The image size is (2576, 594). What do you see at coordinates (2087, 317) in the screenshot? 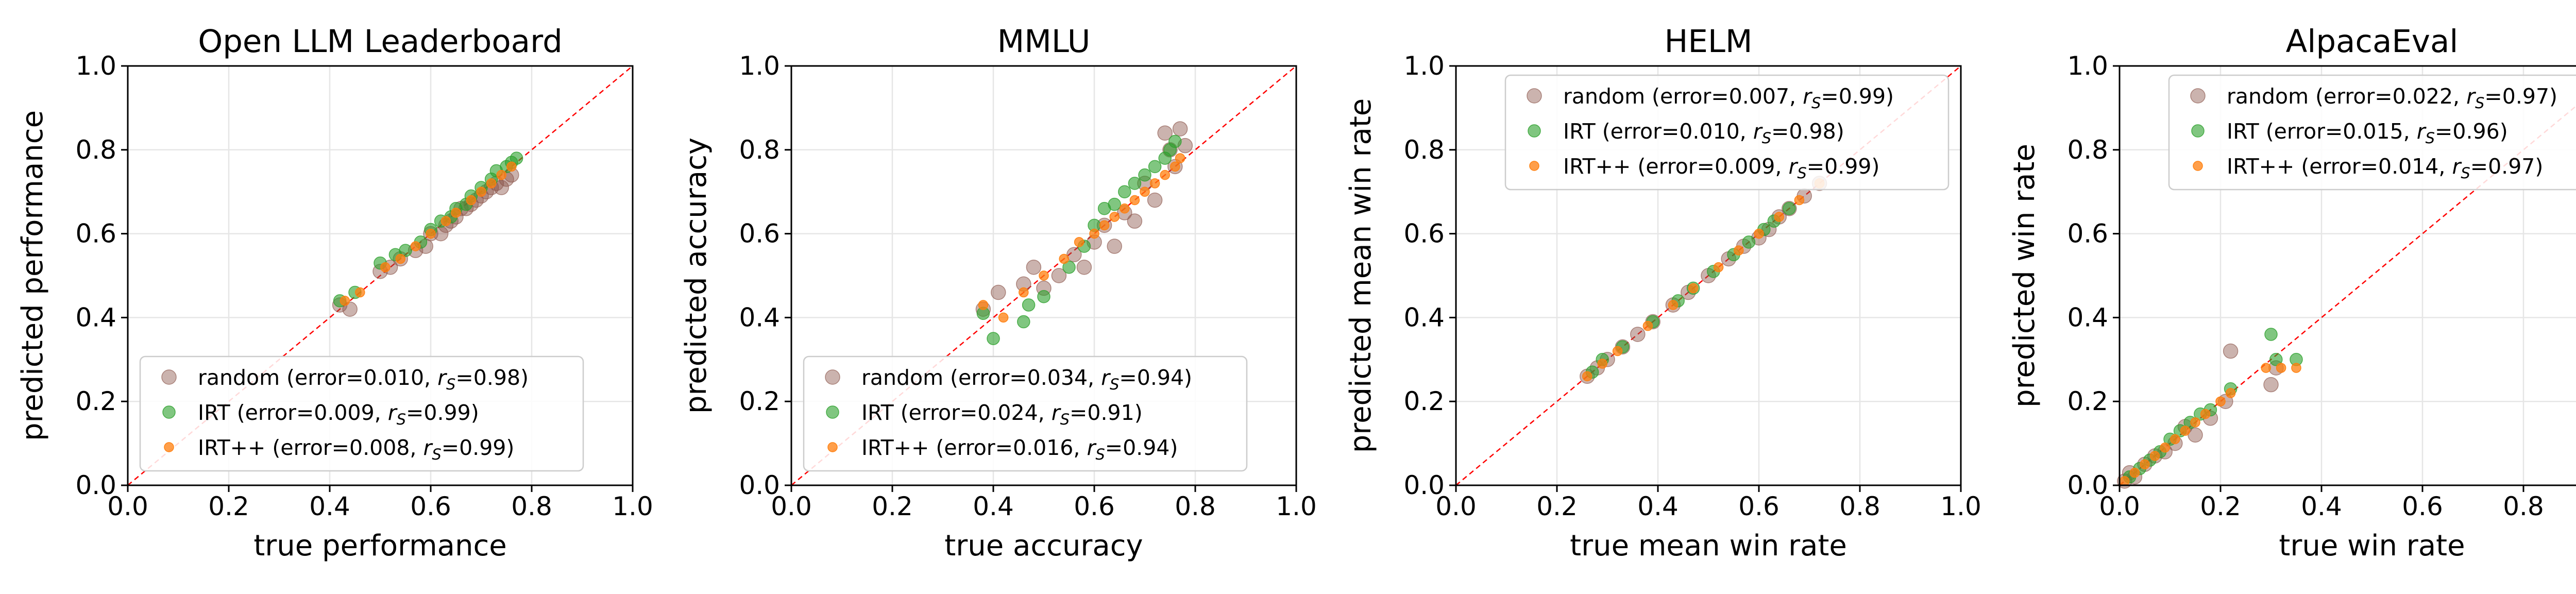
I see `y-tick-label: 0.4` at bounding box center [2087, 317].